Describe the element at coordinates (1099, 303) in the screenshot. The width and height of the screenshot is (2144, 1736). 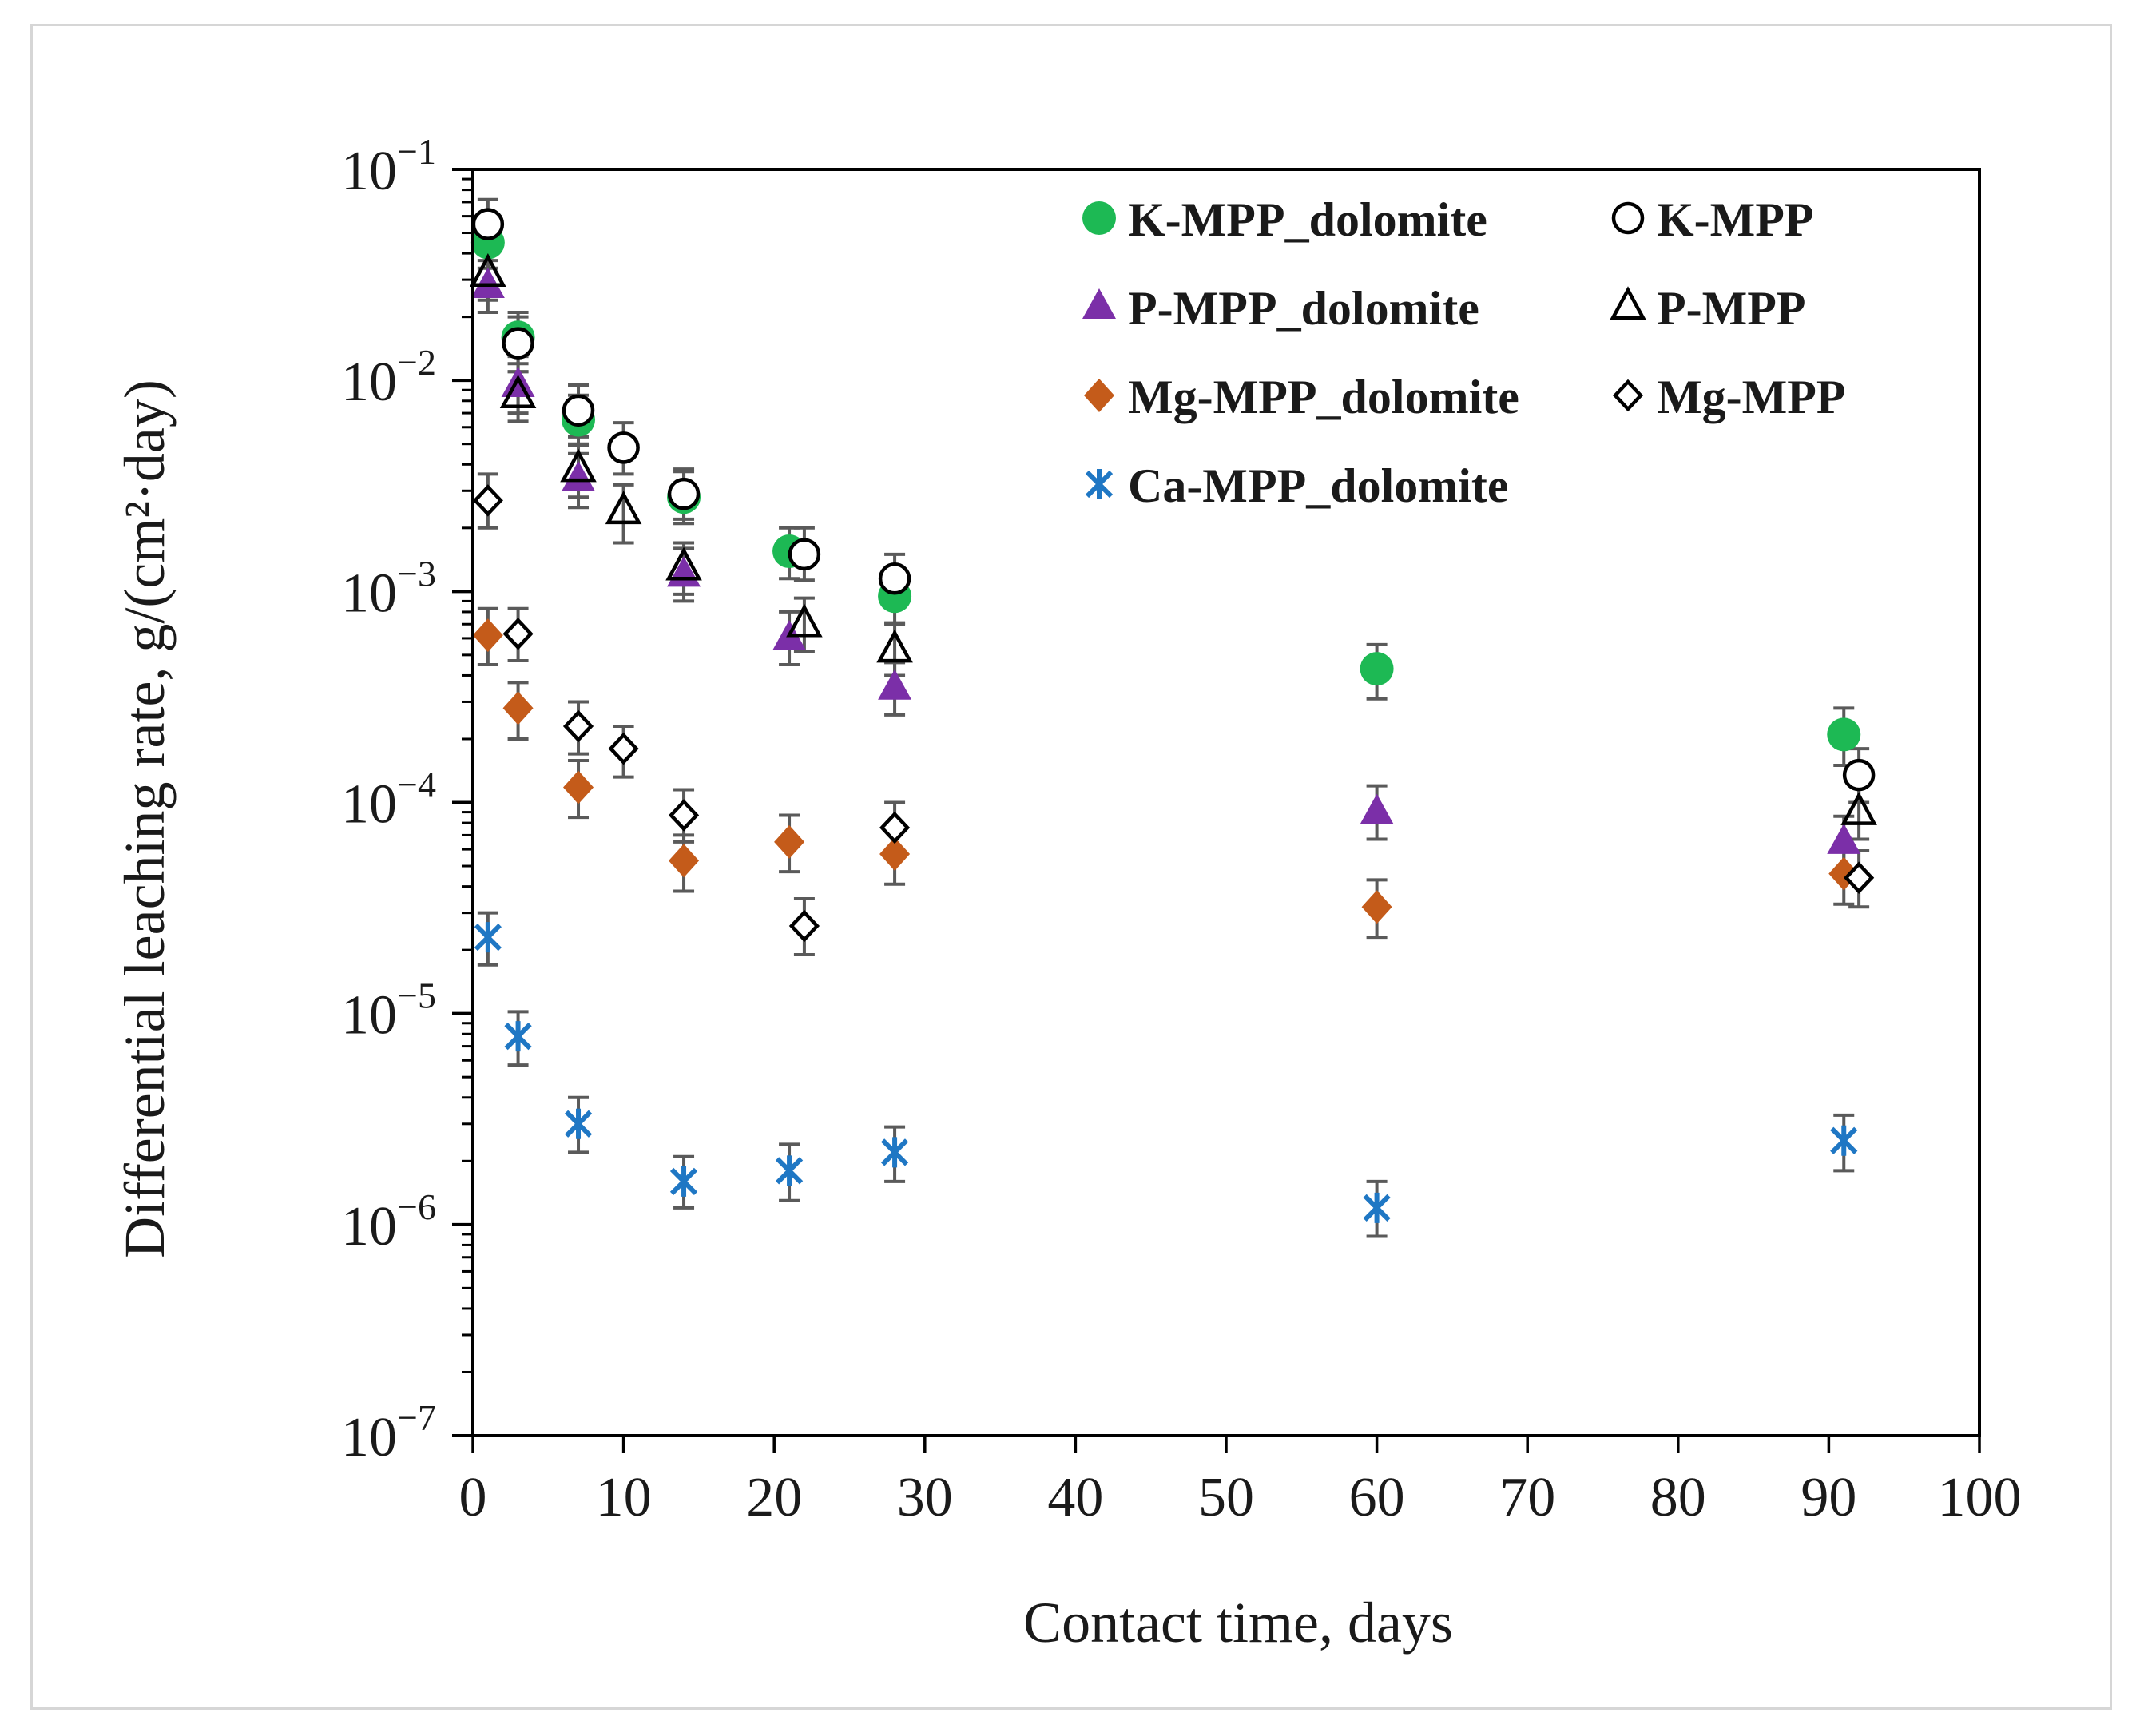
I see `legend-marker-p-mpp-dolomite` at that location.